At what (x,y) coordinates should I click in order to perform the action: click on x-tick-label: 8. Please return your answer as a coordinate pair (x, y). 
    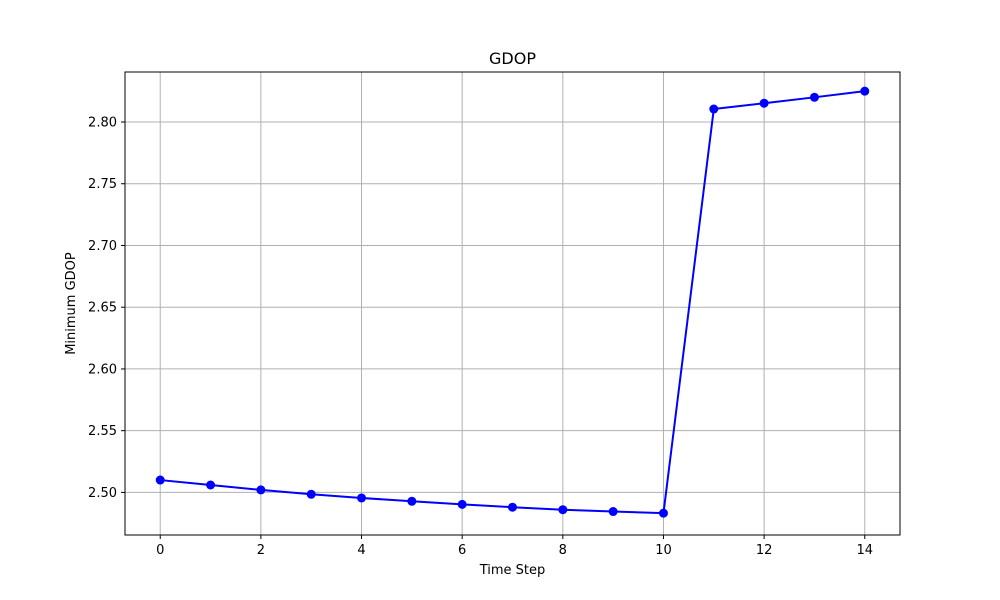
    Looking at the image, I should click on (563, 550).